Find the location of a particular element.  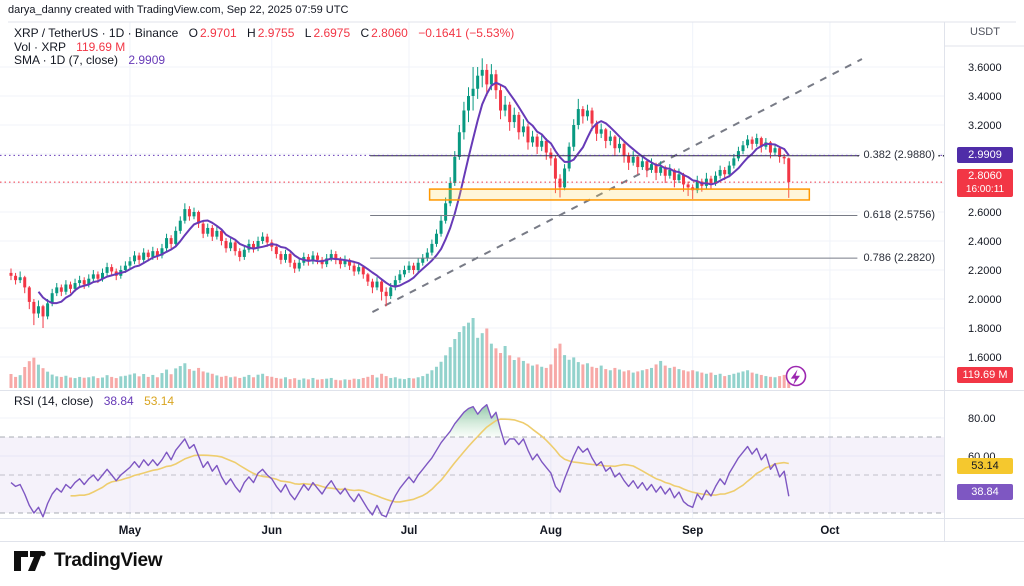

month-label: Oct is located at coordinates (829, 531).